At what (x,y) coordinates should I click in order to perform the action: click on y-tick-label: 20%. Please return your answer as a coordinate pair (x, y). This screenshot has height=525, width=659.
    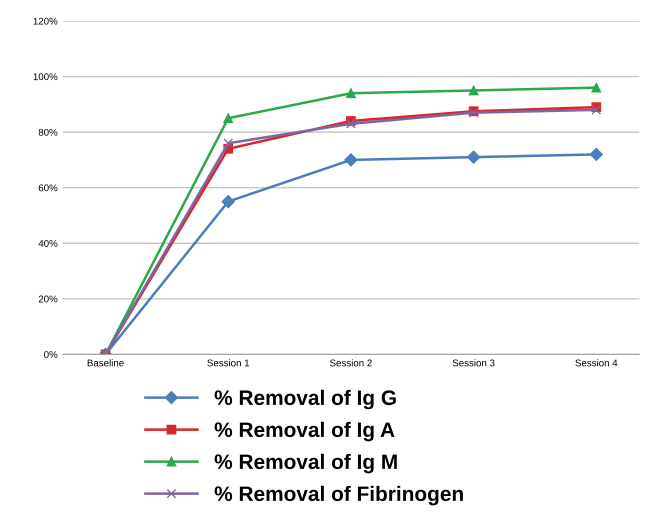
    Looking at the image, I should click on (48, 299).